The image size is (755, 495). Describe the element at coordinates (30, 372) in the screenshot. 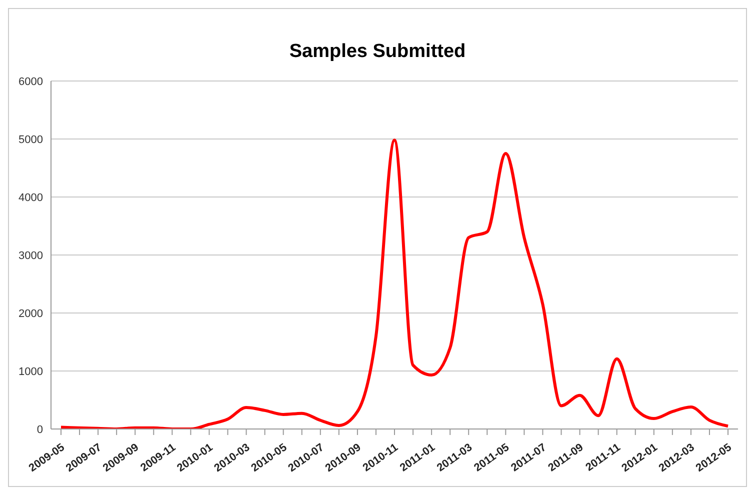

I see `y-tick-label: 1000` at that location.